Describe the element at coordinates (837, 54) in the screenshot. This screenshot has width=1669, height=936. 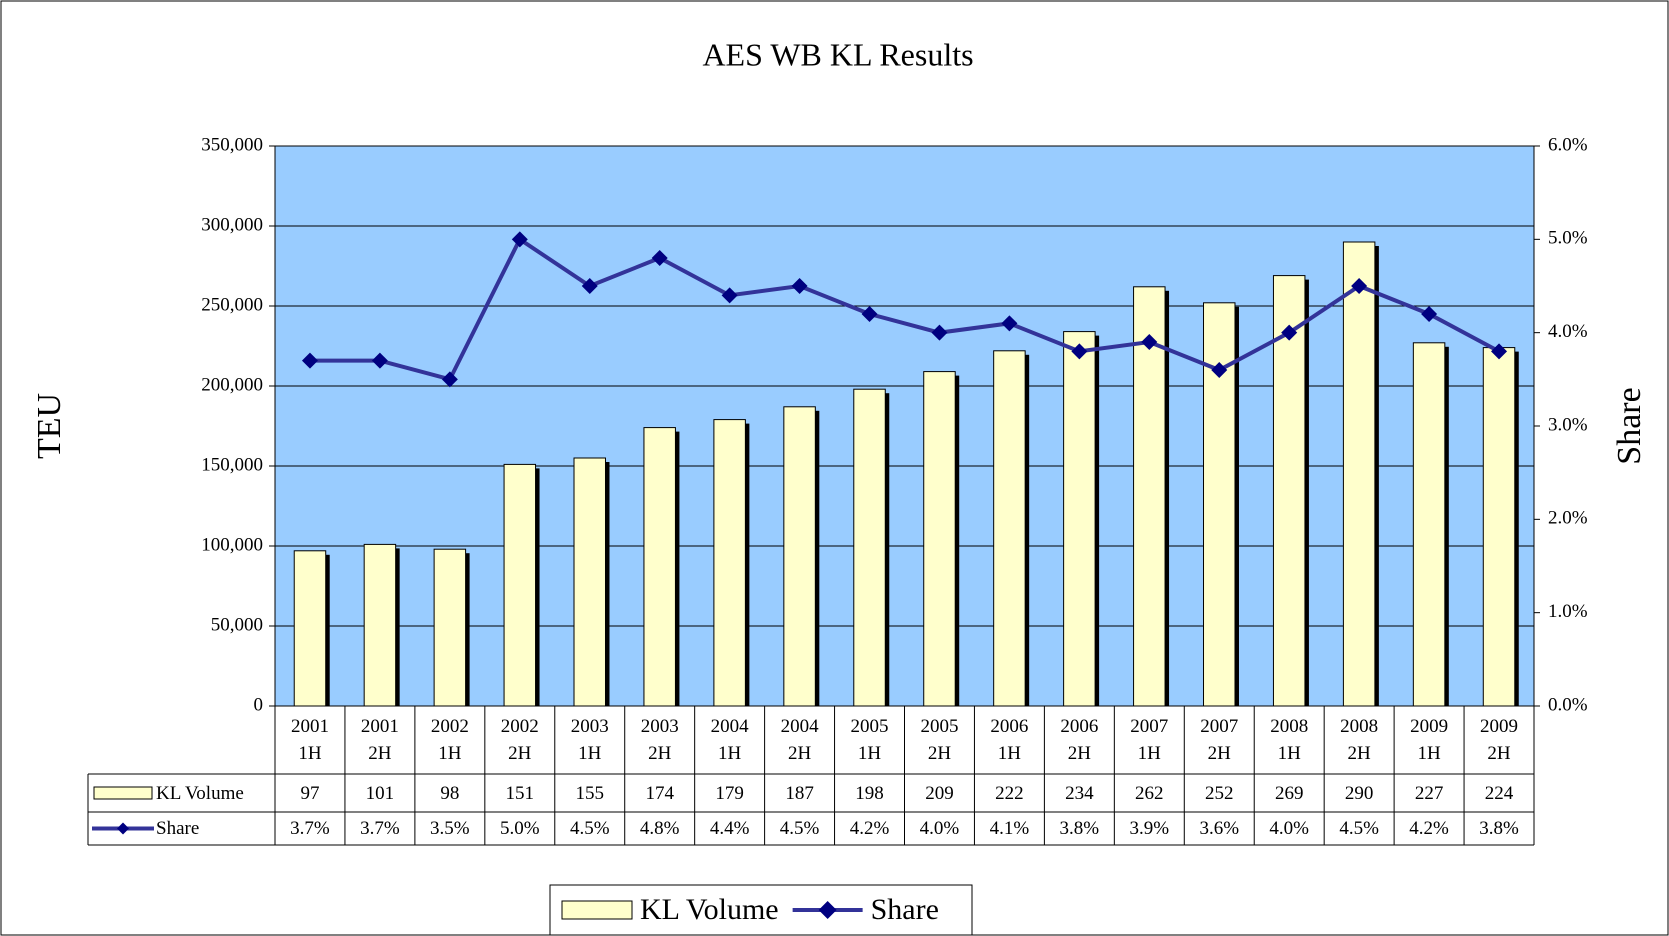
I see `chart-title: AES WB KL Results` at that location.